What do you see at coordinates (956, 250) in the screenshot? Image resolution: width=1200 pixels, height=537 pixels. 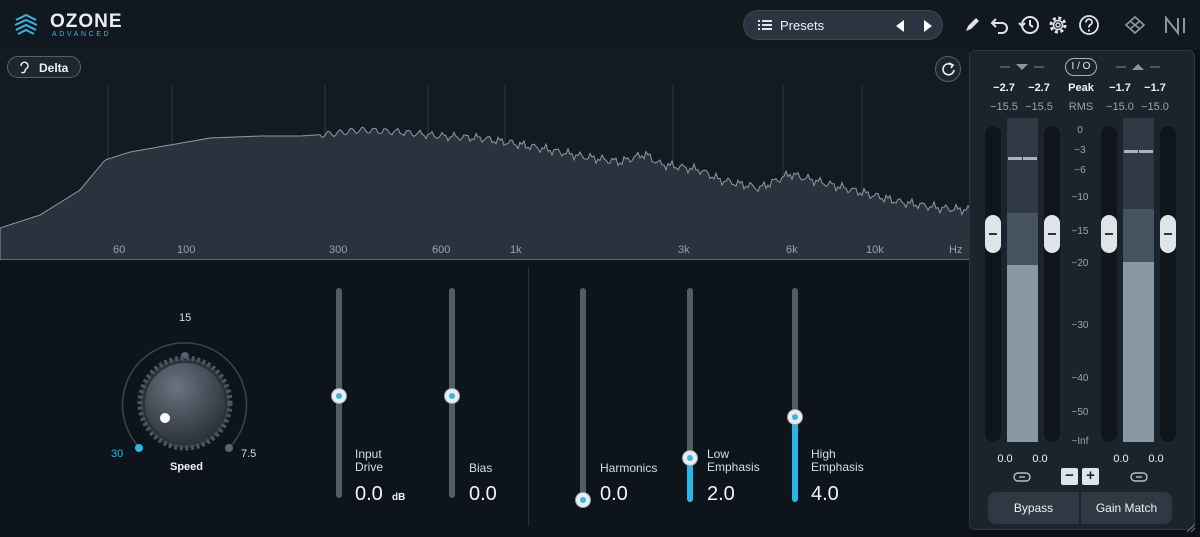 I see `freq-label-hz: Hz` at bounding box center [956, 250].